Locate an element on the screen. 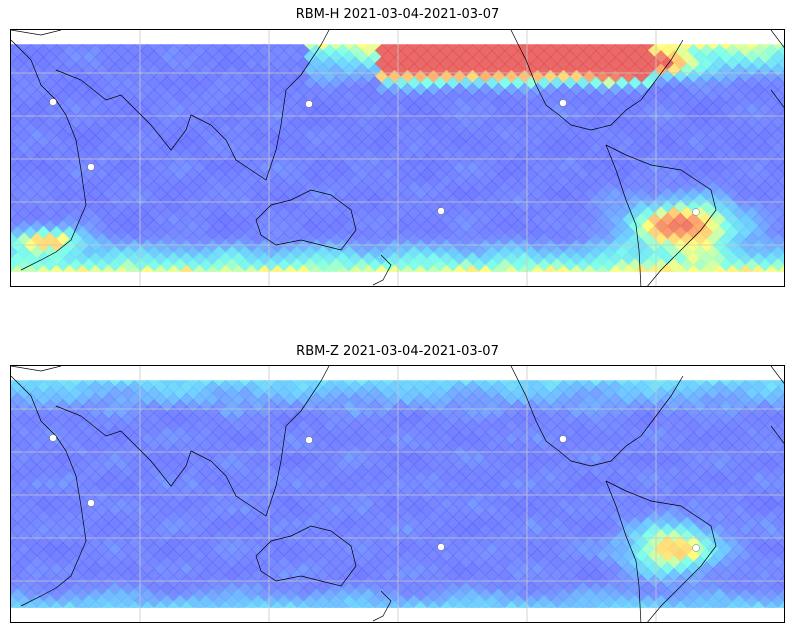 The height and width of the screenshot is (633, 794). map-title-top: RBM-H 2021-03-04-2021-03-07 is located at coordinates (397, 14).